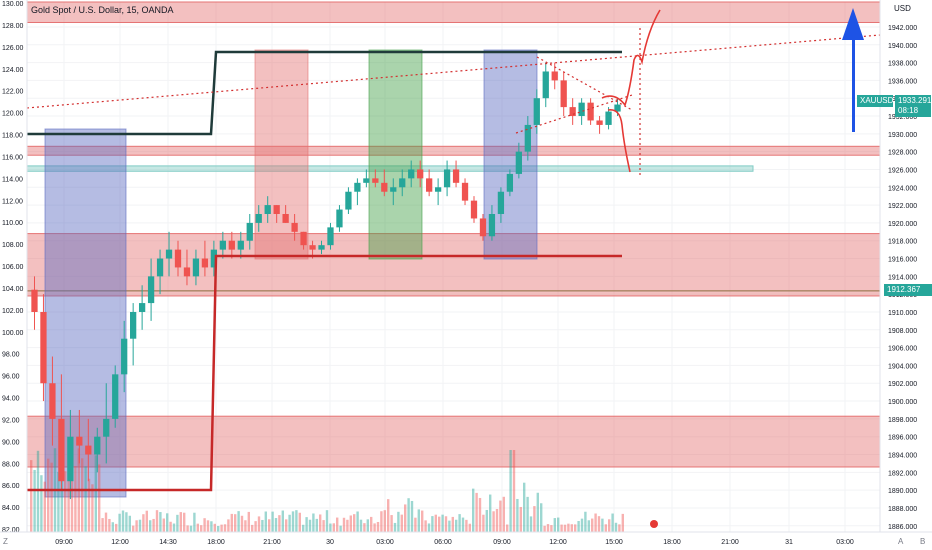 The height and width of the screenshot is (550, 932). I want to click on left-tick-label: 106.00, so click(13, 267).